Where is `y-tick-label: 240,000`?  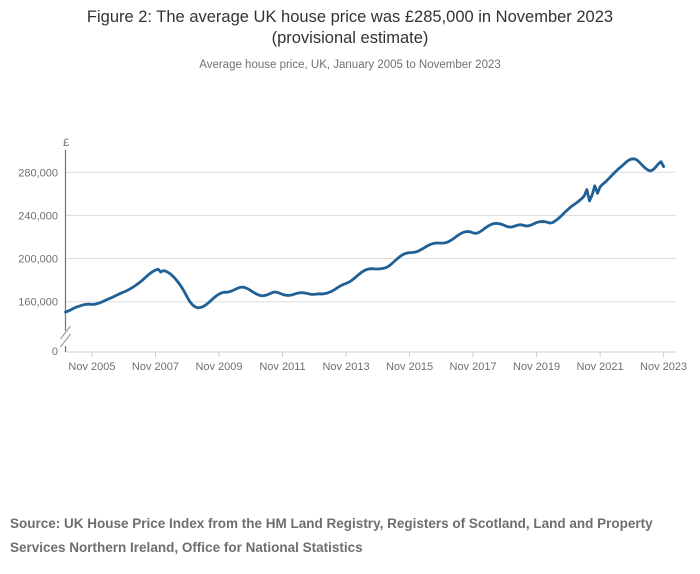
y-tick-label: 240,000 is located at coordinates (38, 216).